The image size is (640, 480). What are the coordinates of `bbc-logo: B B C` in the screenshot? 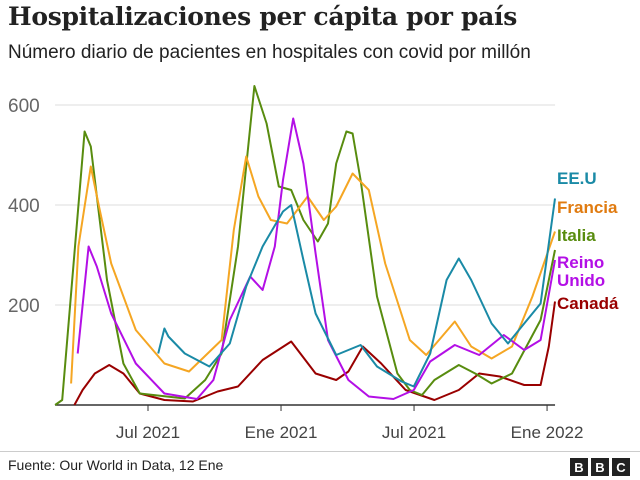 It's located at (600, 467).